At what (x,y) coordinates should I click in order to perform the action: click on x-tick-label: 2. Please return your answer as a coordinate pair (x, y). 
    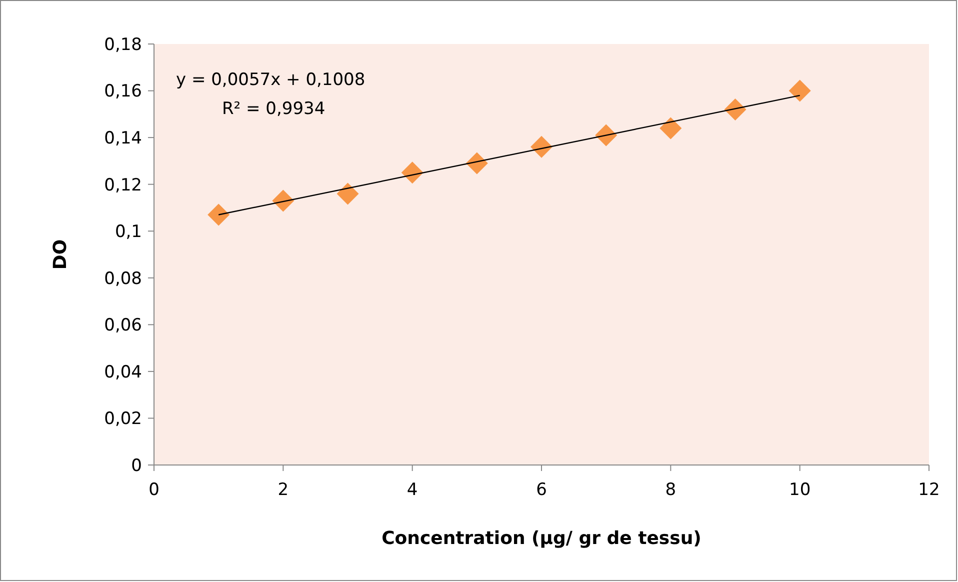
    Looking at the image, I should click on (283, 490).